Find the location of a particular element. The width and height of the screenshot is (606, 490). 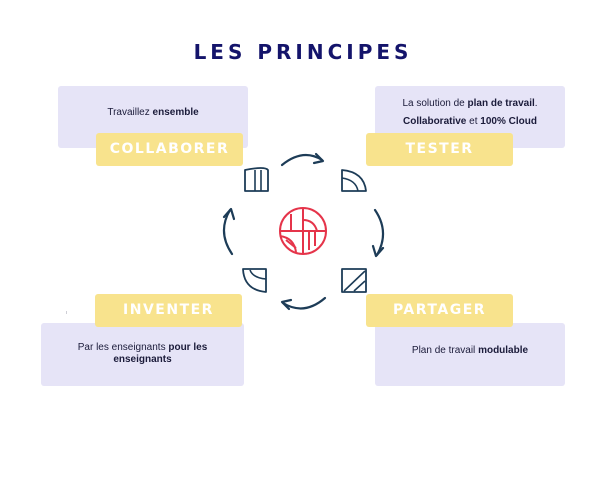

center-logo-icon is located at coordinates (303, 231).